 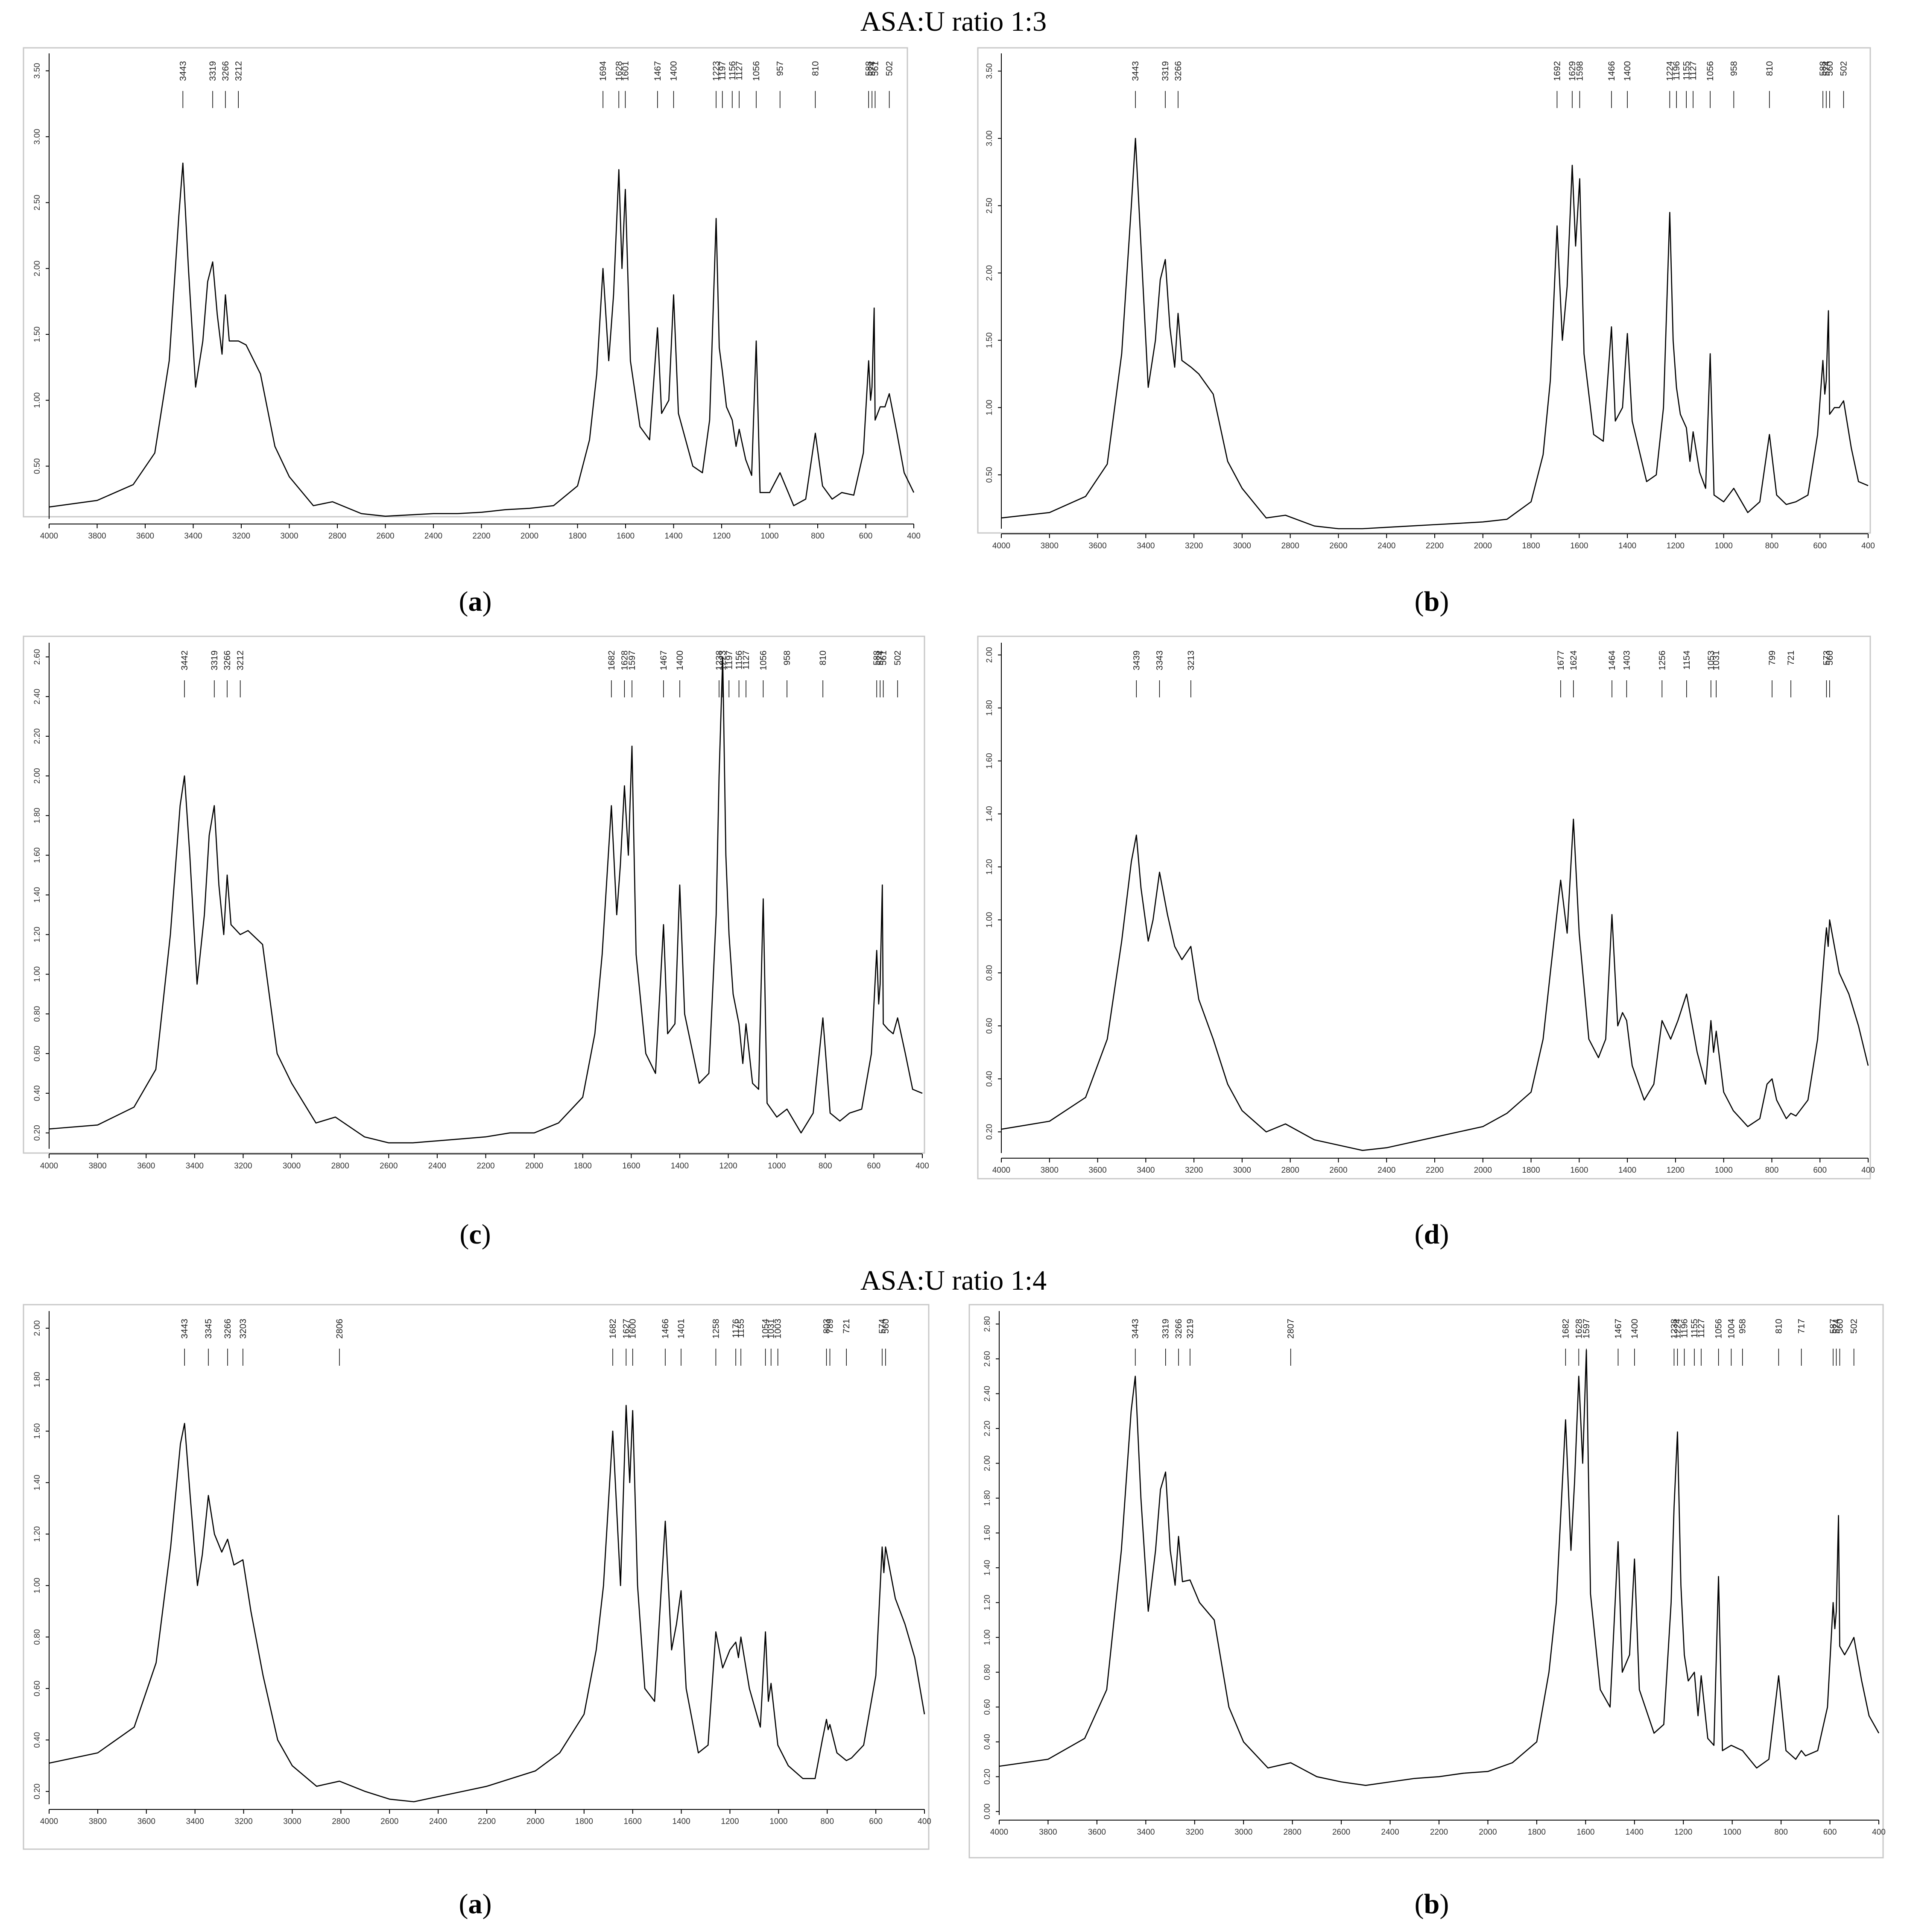 I want to click on peak-label: 958, so click(x=1743, y=1326).